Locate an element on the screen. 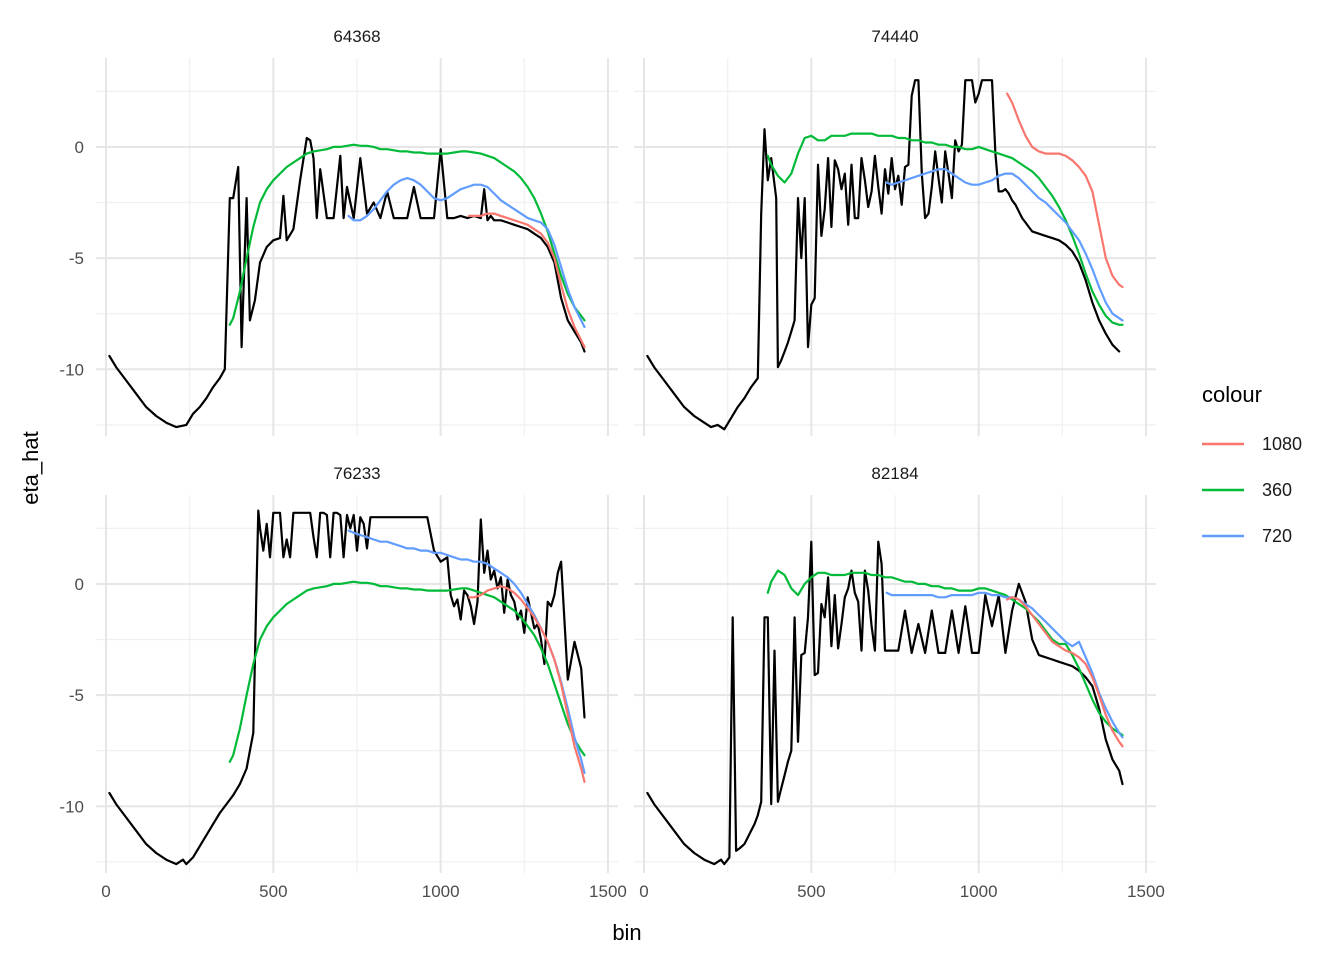 This screenshot has height=960, width=1344. legend-title: colour is located at coordinates (1232, 394).